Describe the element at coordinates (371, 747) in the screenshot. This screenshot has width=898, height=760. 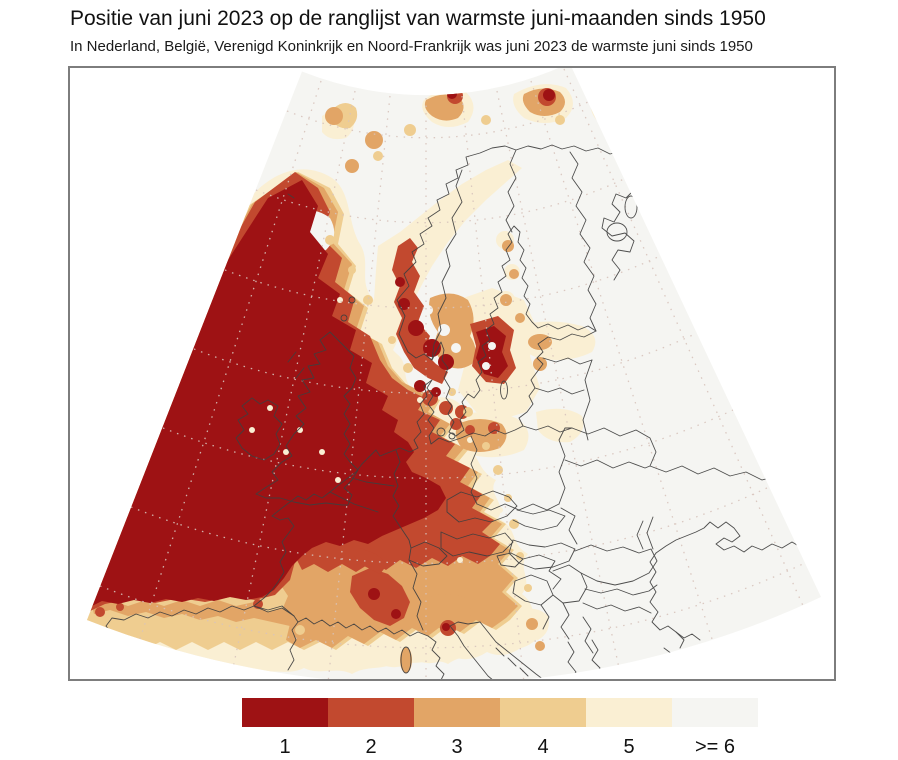
I see `legend-label: 2` at that location.